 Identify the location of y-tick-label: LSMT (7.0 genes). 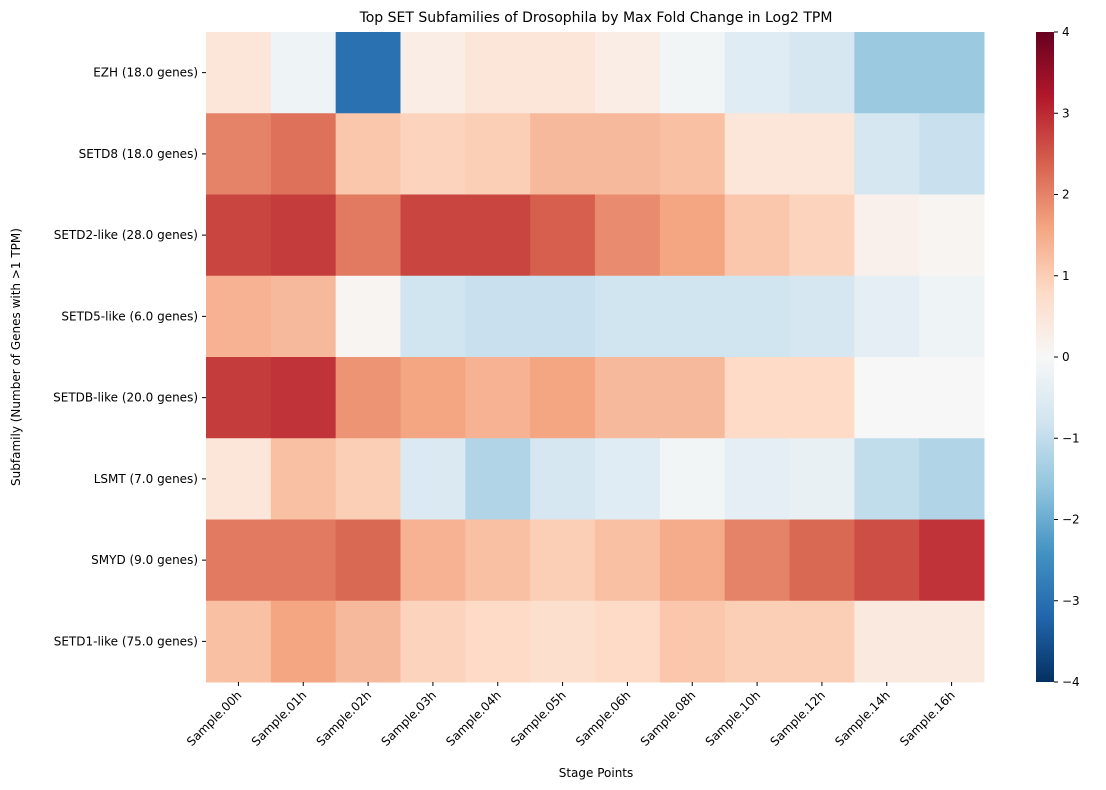
(146, 479).